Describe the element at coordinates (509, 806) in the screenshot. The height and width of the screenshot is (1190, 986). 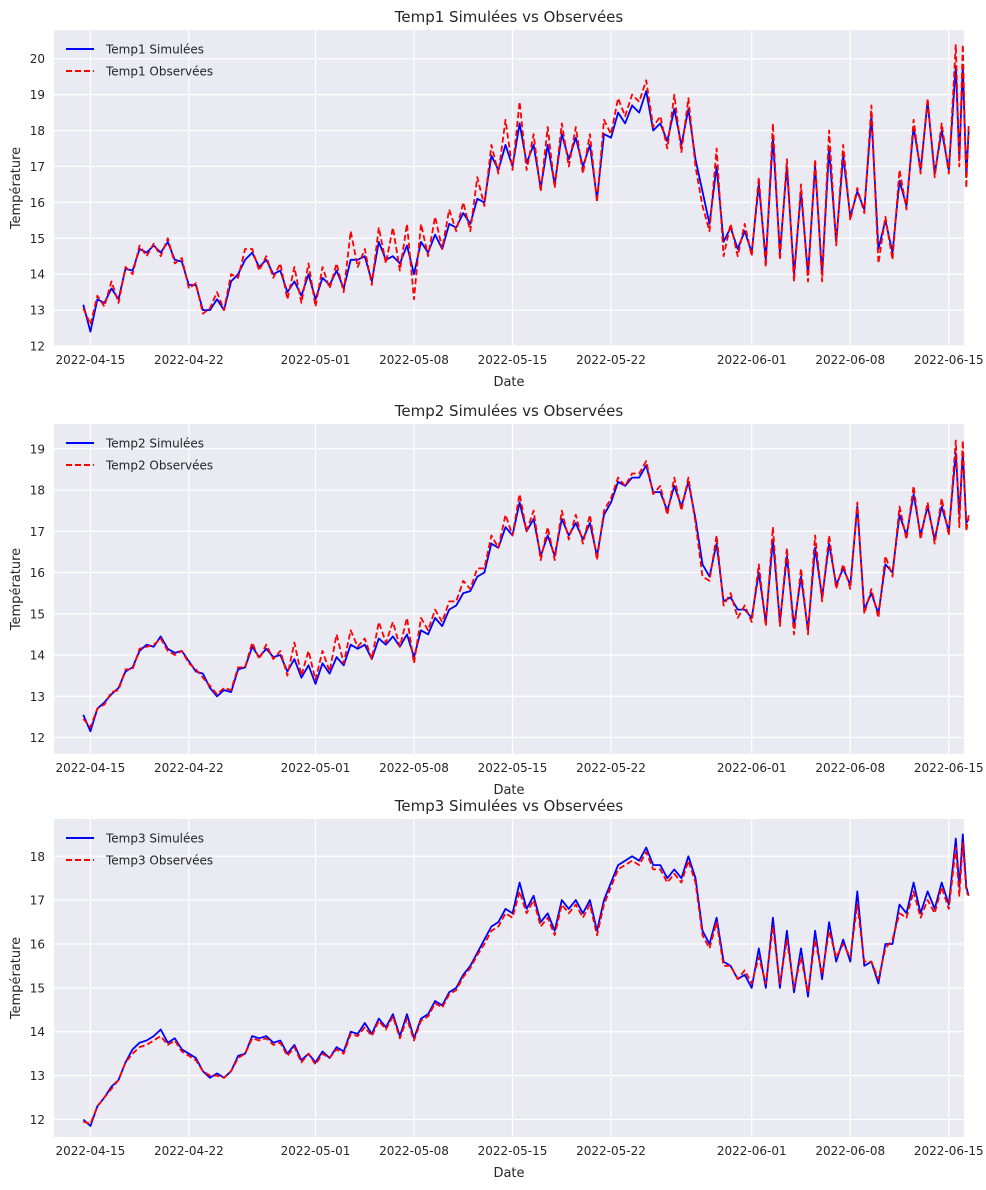
I see `chart-title: Temp3 Simulées vs Observées` at that location.